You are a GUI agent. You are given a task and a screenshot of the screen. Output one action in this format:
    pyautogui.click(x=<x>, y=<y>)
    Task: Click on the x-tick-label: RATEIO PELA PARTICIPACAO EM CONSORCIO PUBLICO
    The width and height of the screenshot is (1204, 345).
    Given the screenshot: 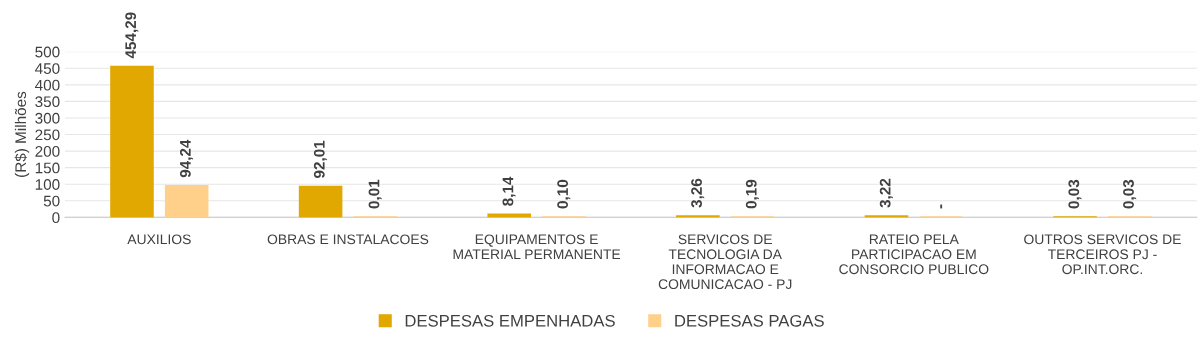 What is the action you would take?
    pyautogui.click(x=914, y=254)
    